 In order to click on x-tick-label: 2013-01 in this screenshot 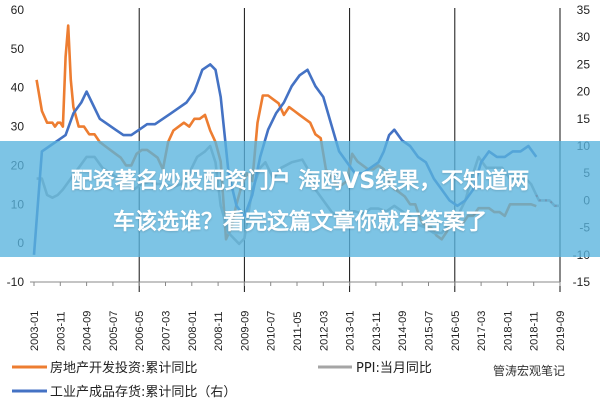, I will do `click(351, 331)`.